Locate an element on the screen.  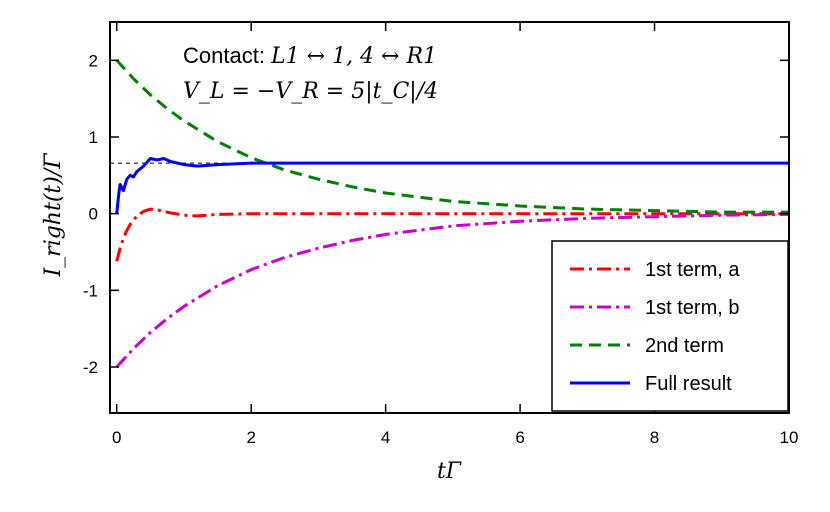
y-tick-label: -2 is located at coordinates (90, 367).